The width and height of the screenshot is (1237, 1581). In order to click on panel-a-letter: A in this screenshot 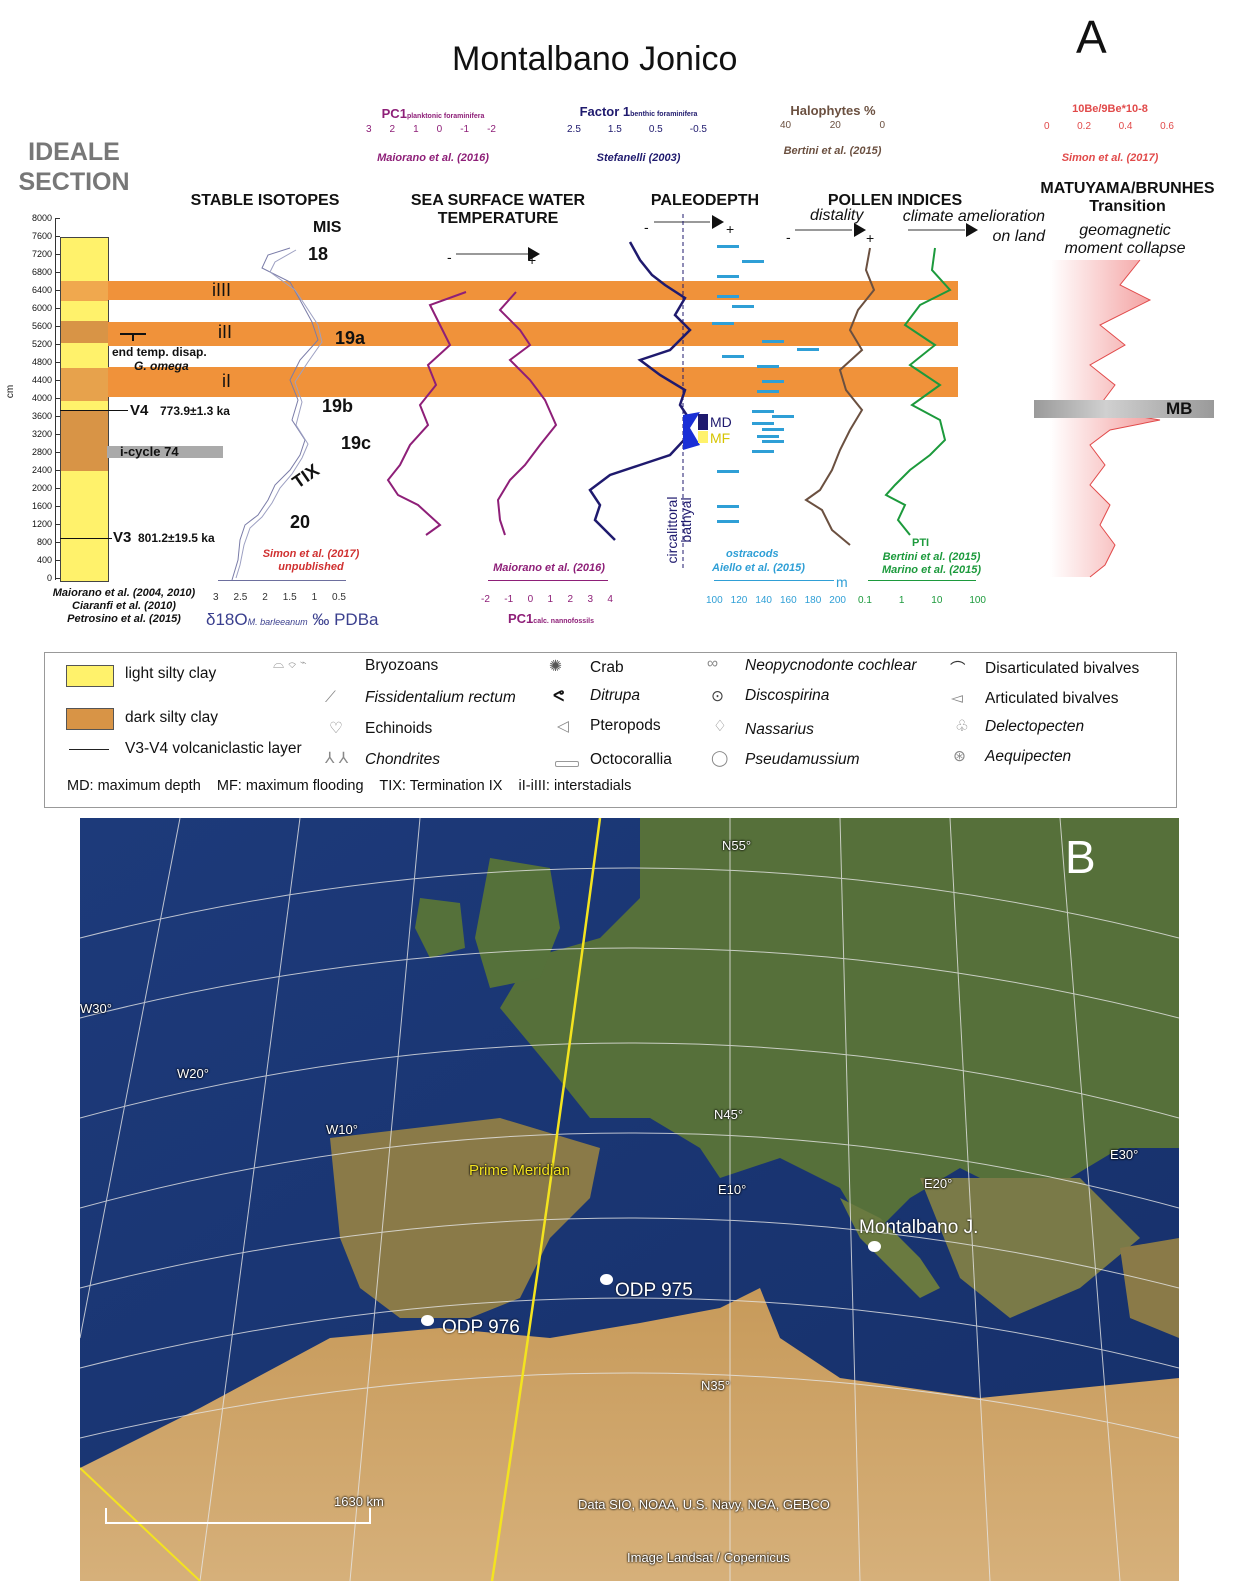, I will do `click(1091, 37)`.